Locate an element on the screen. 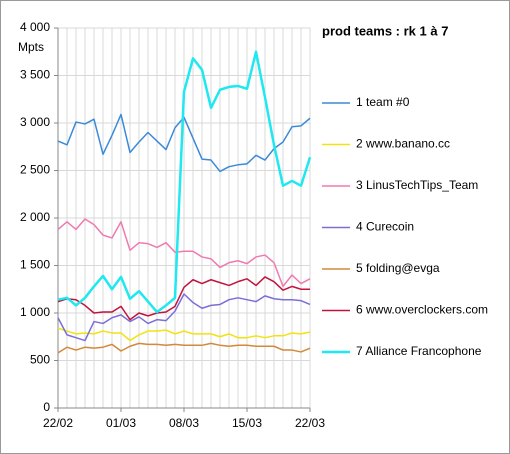  x-tick-label: 15/03 is located at coordinates (247, 423).